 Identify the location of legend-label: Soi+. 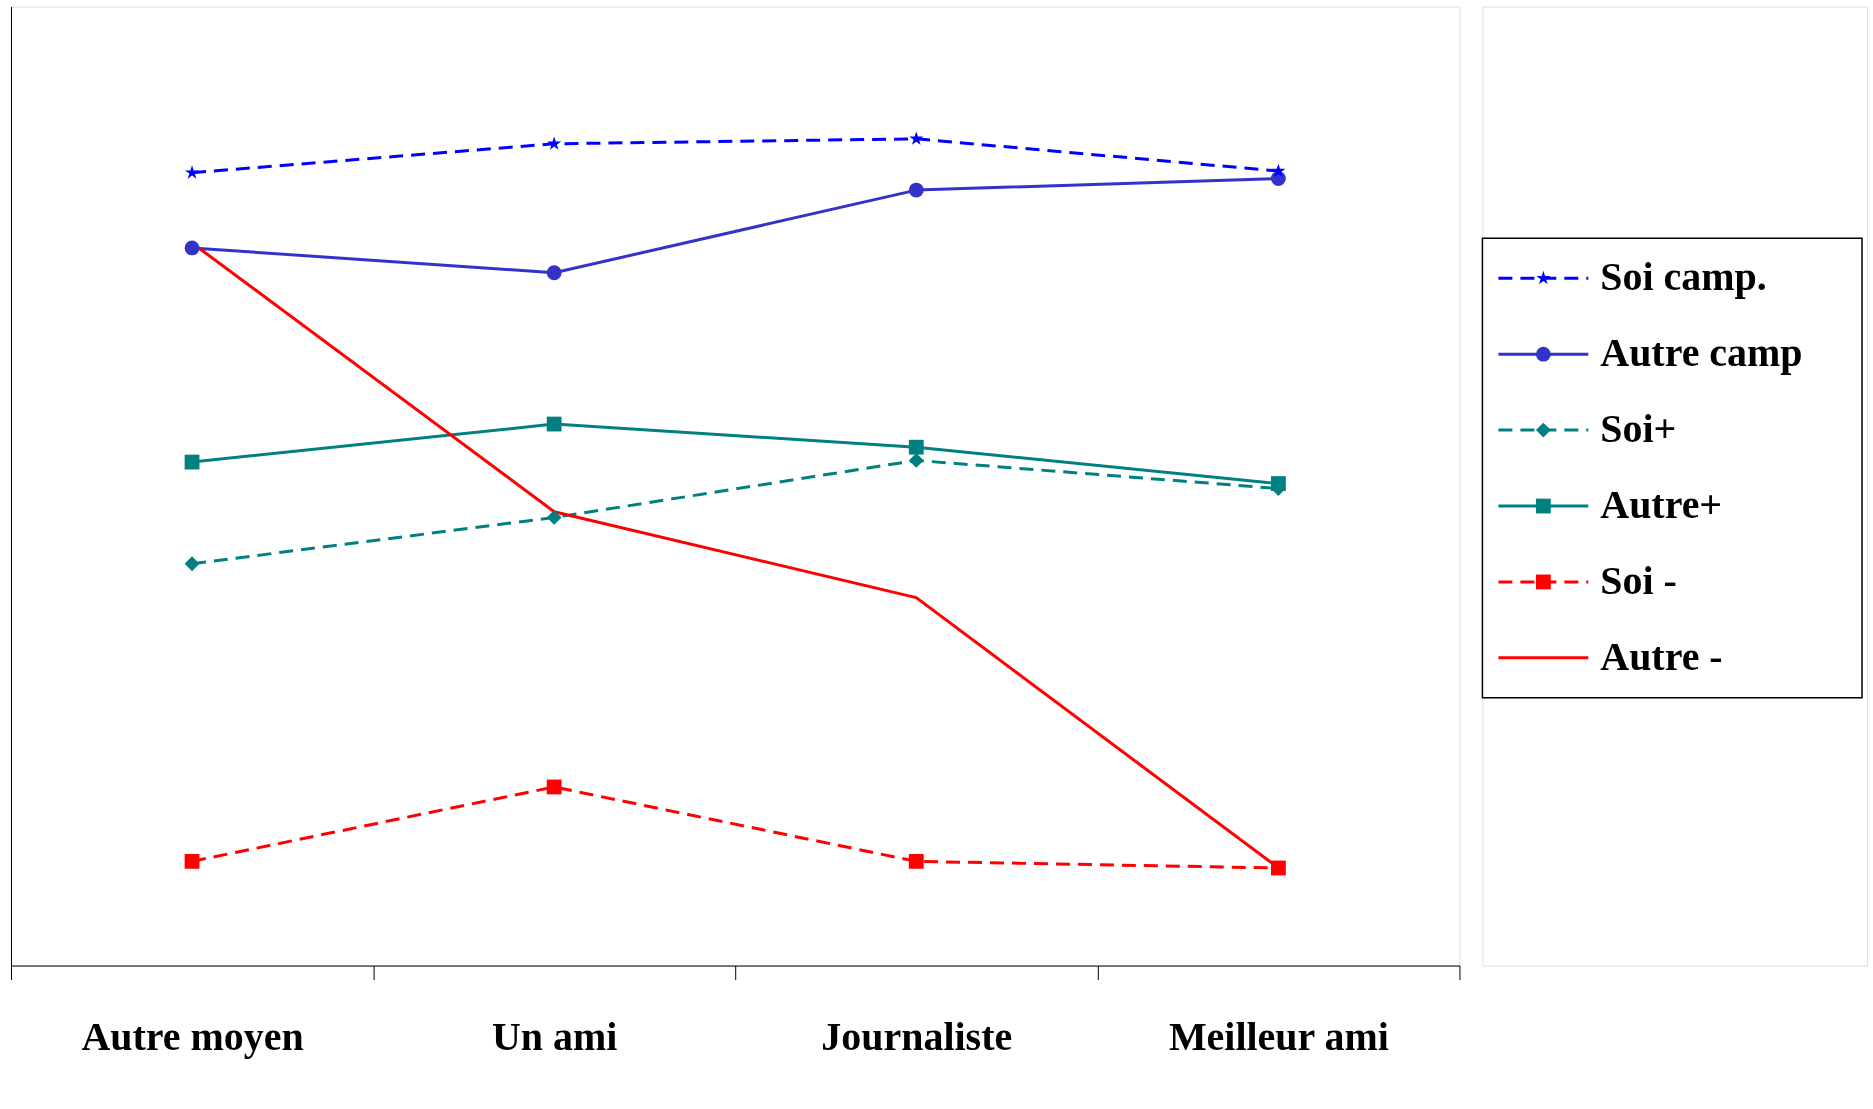
(1638, 429).